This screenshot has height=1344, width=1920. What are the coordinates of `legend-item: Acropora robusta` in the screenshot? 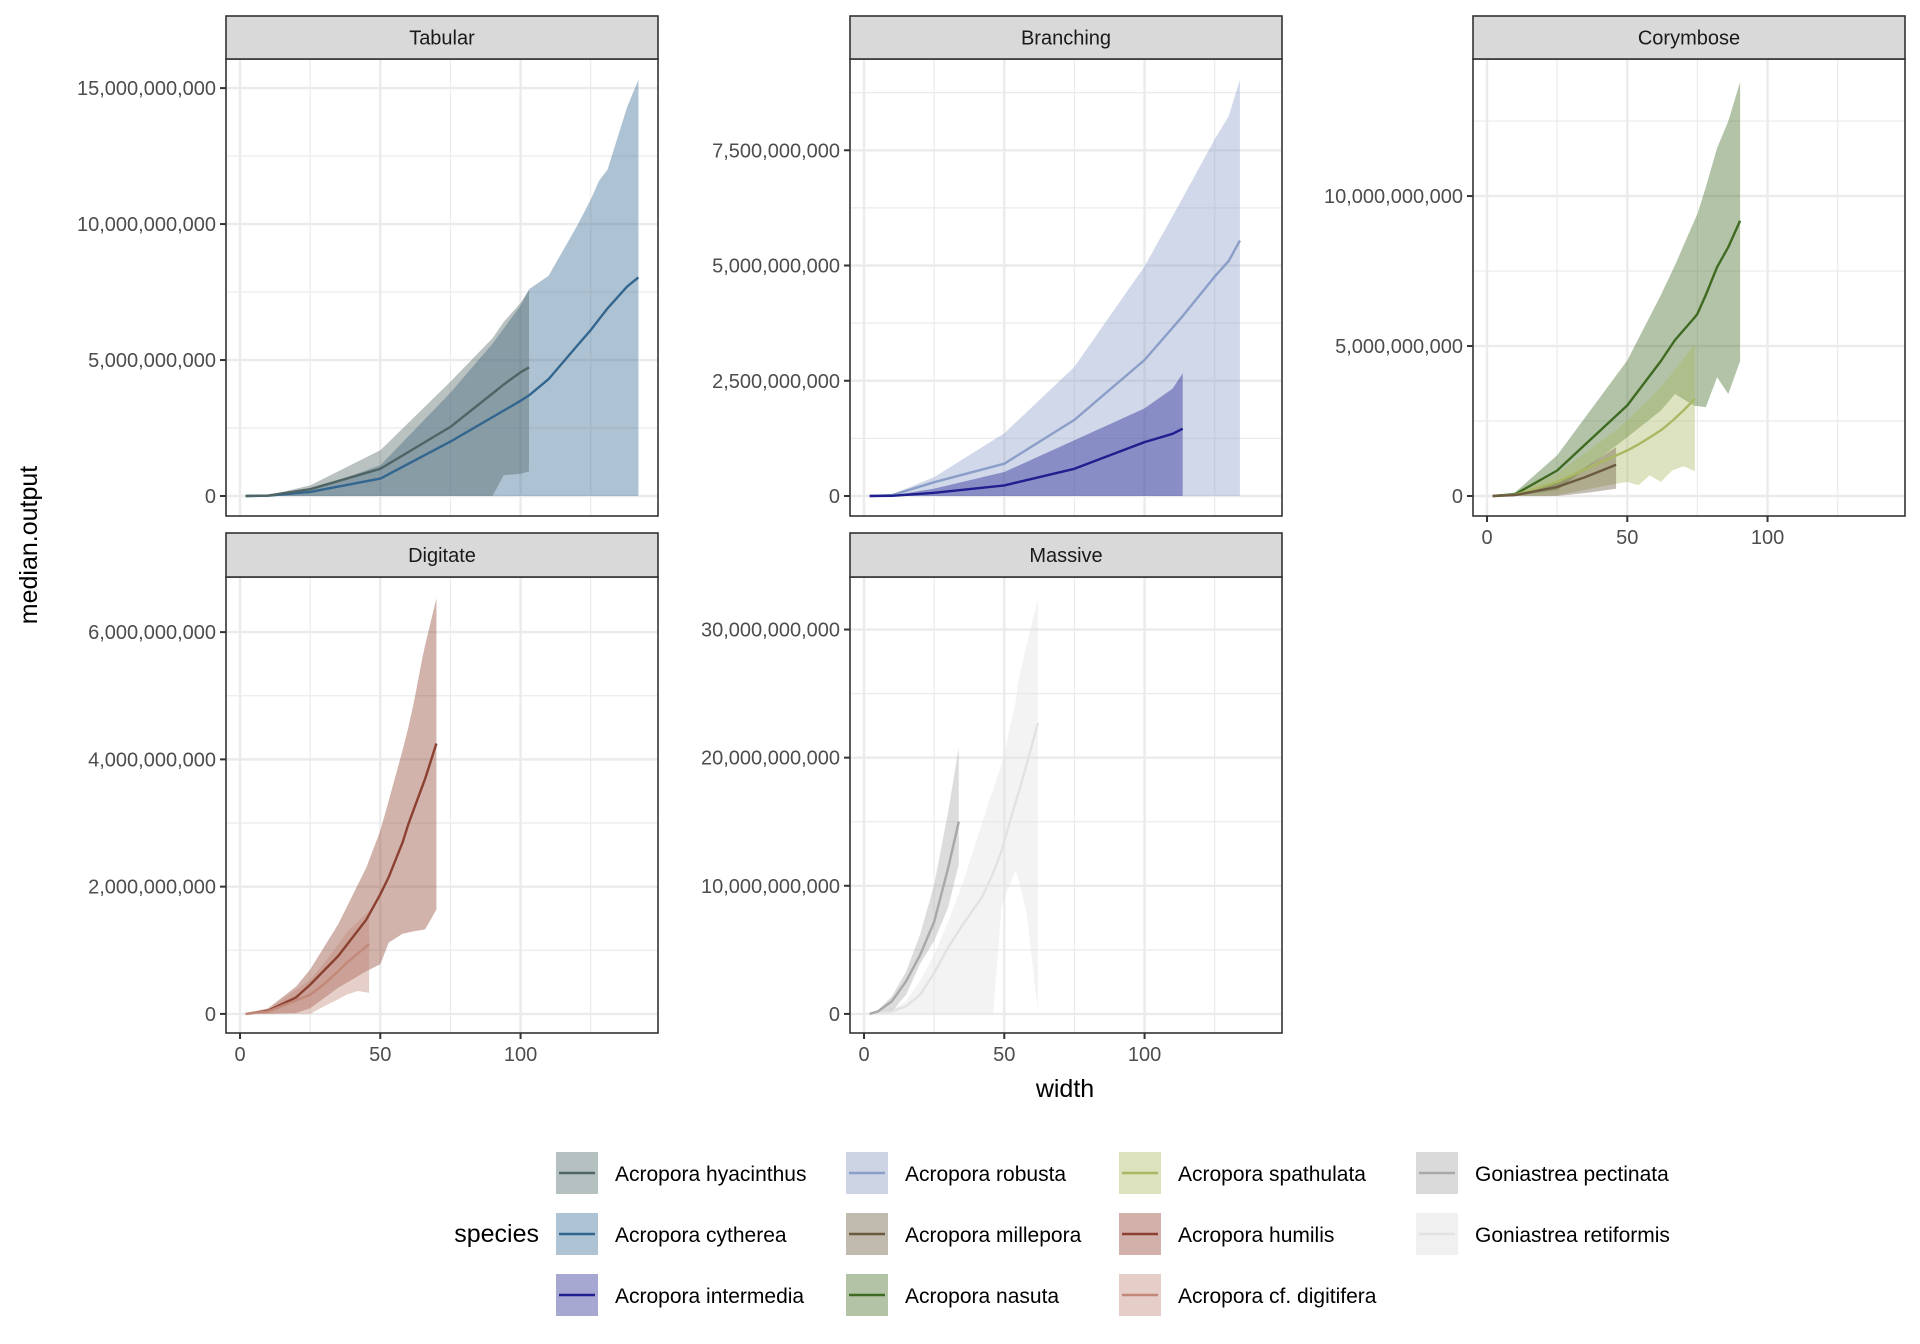 It's located at (956, 1173).